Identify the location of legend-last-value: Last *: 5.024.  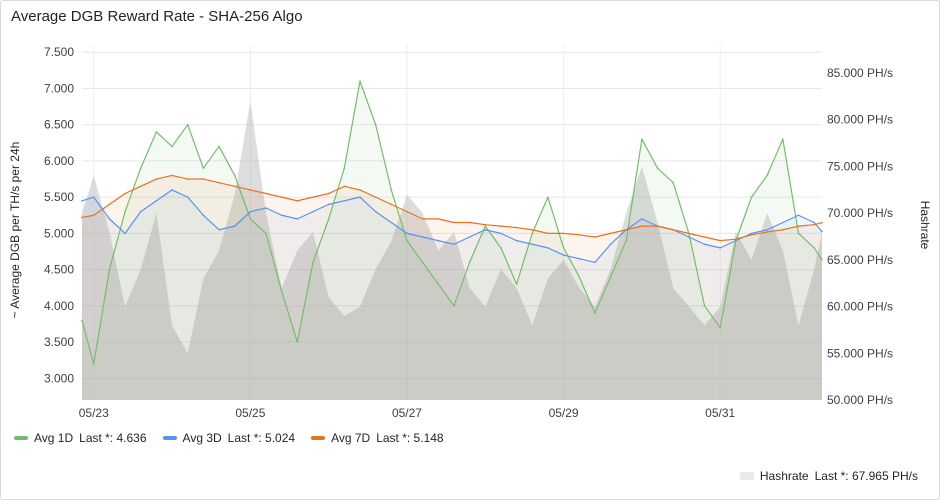
(261, 438).